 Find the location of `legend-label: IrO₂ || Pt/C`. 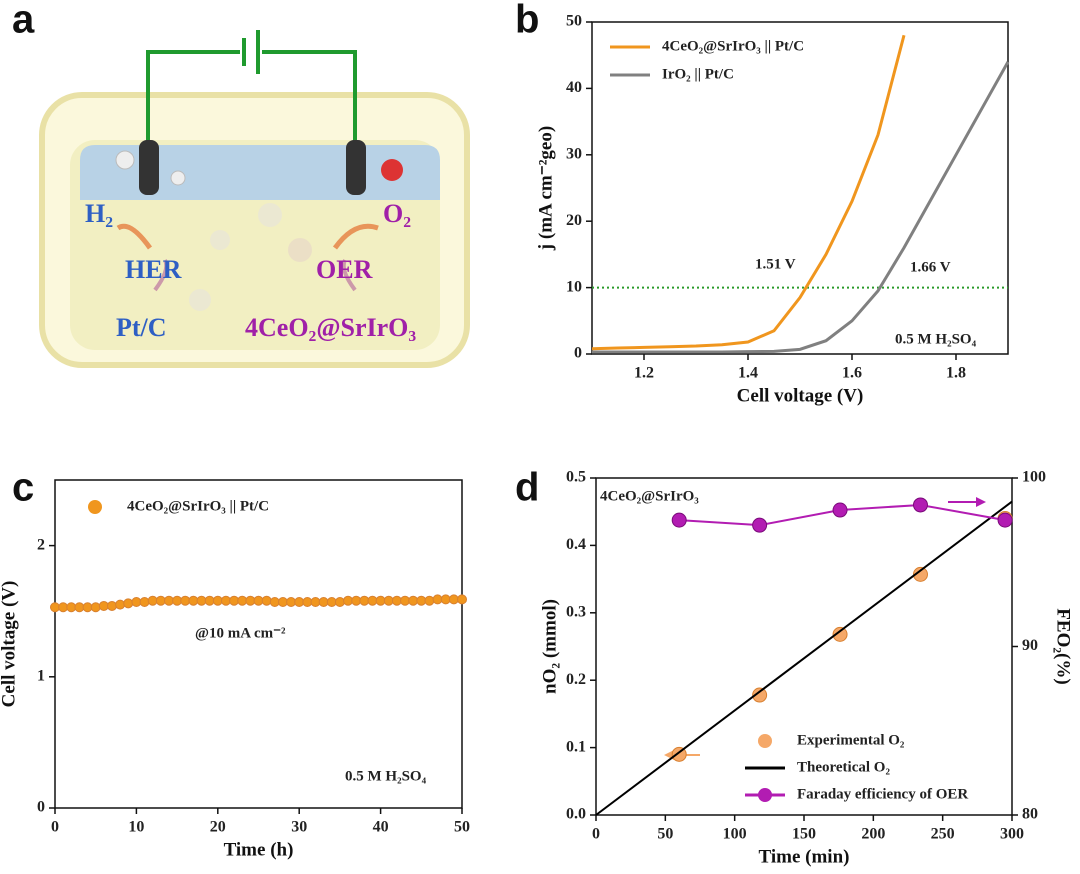

legend-label: IrO₂ || Pt/C is located at coordinates (698, 74).